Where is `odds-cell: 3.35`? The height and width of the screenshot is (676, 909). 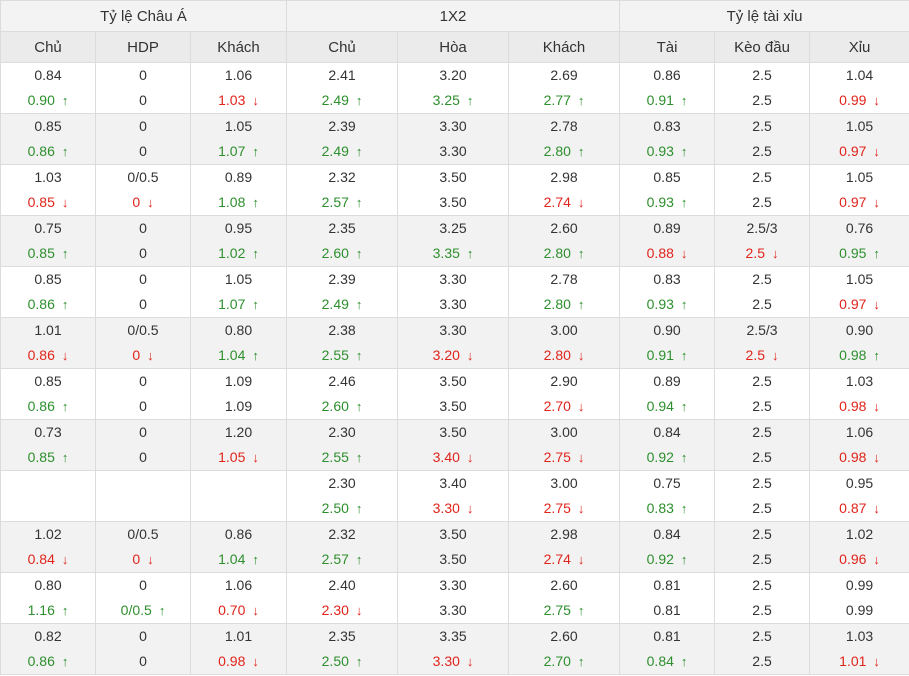 odds-cell: 3.35 is located at coordinates (453, 636).